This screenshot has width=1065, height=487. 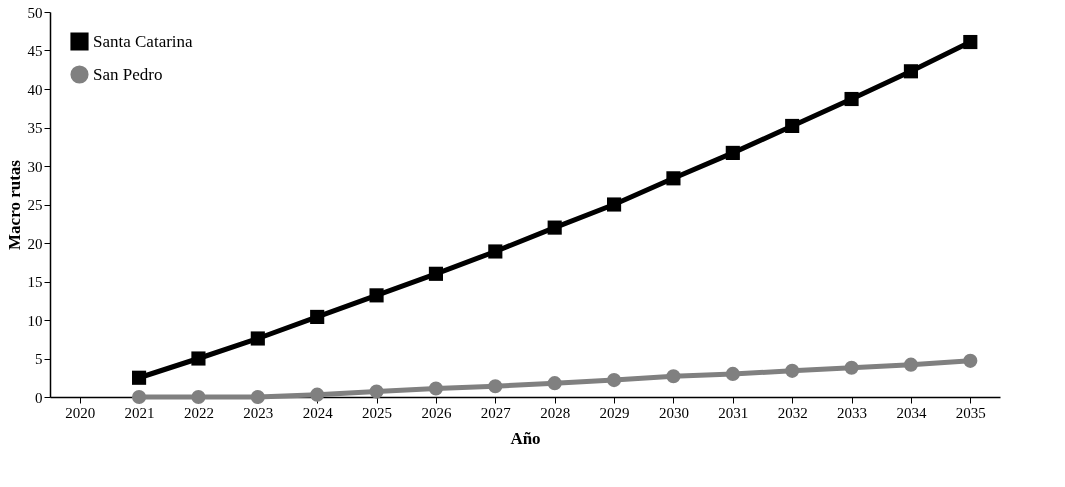 What do you see at coordinates (911, 412) in the screenshot?
I see `x-tick-label: 2034` at bounding box center [911, 412].